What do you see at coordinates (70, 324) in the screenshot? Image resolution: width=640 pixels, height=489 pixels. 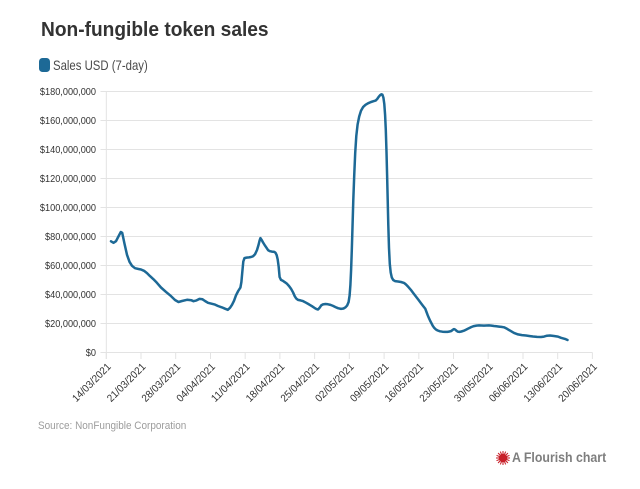 I see `svg-text: $20,000,000` at bounding box center [70, 324].